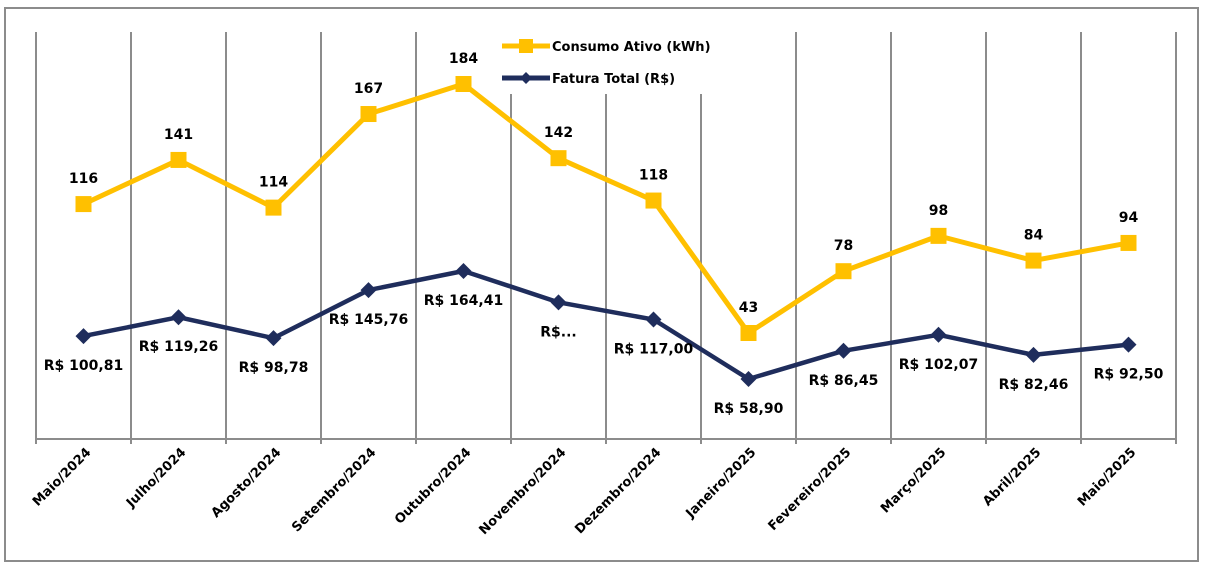  I want to click on x-tick-label: Maio/2024, so click(62, 477).